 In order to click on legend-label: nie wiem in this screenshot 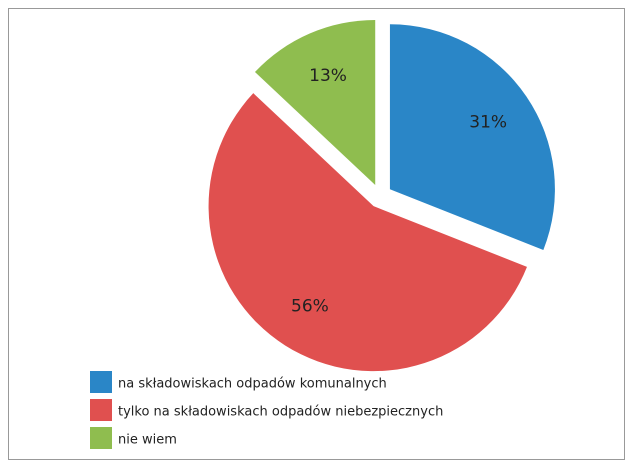, I will do `click(147, 440)`.